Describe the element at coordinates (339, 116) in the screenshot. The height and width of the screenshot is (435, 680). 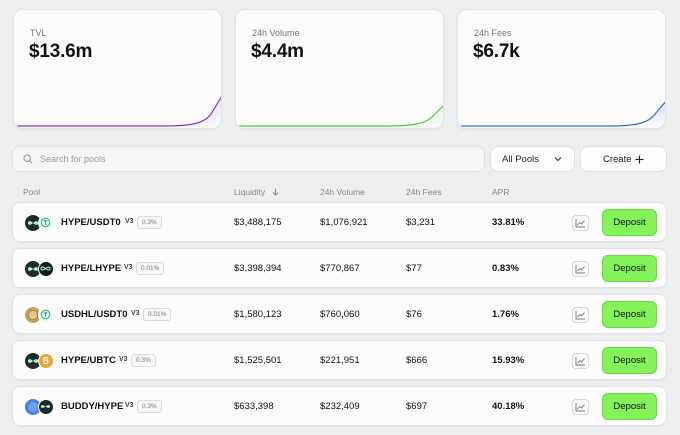
I see `volume-sparkline` at that location.